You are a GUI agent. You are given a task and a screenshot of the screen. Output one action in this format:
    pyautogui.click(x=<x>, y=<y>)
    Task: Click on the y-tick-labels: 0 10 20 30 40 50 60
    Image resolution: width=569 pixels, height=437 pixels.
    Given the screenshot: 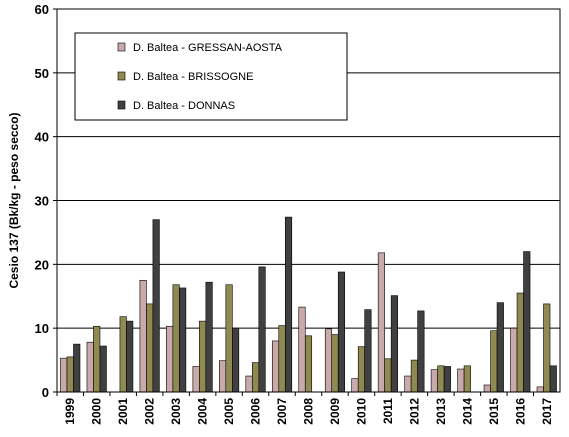 What is the action you would take?
    pyautogui.click(x=46, y=201)
    